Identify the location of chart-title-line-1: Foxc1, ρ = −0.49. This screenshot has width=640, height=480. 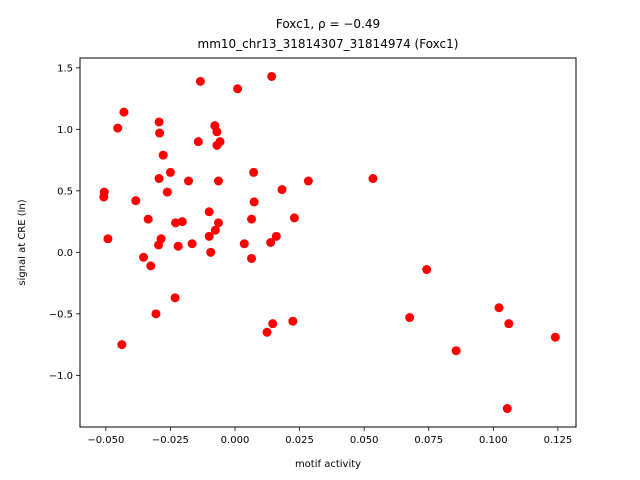
(328, 24).